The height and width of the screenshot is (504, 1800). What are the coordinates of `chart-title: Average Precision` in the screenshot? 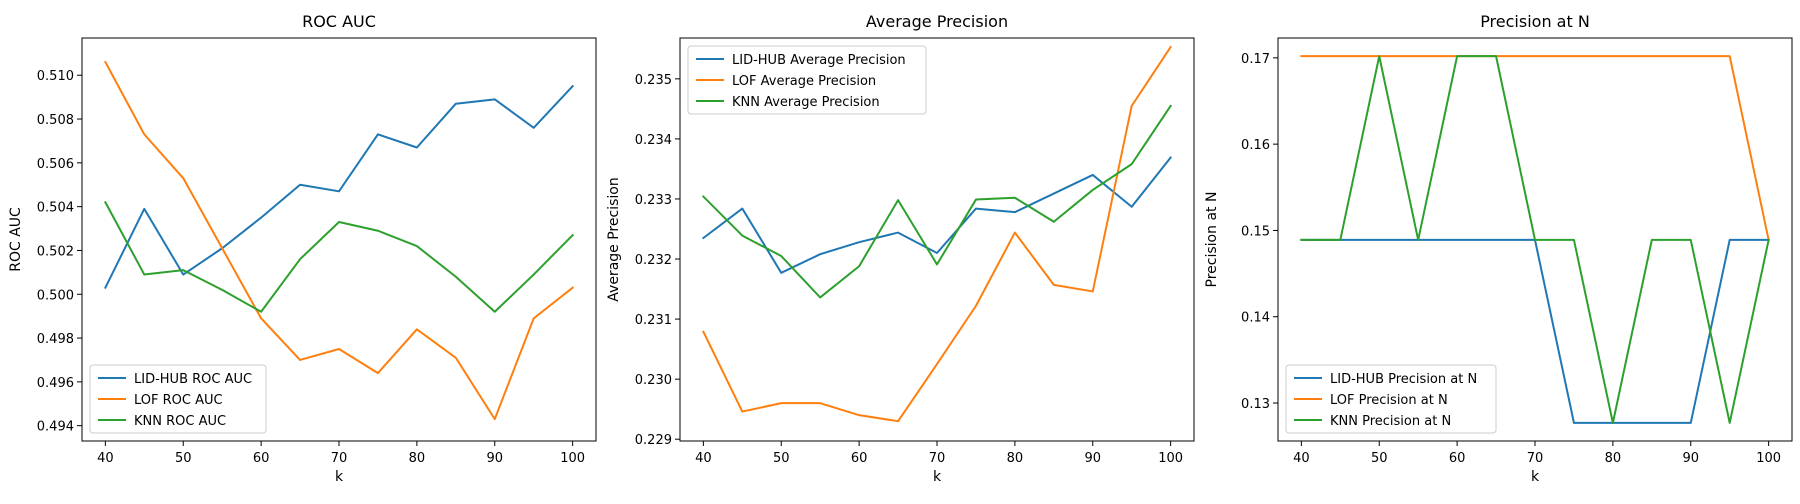 It's located at (937, 21).